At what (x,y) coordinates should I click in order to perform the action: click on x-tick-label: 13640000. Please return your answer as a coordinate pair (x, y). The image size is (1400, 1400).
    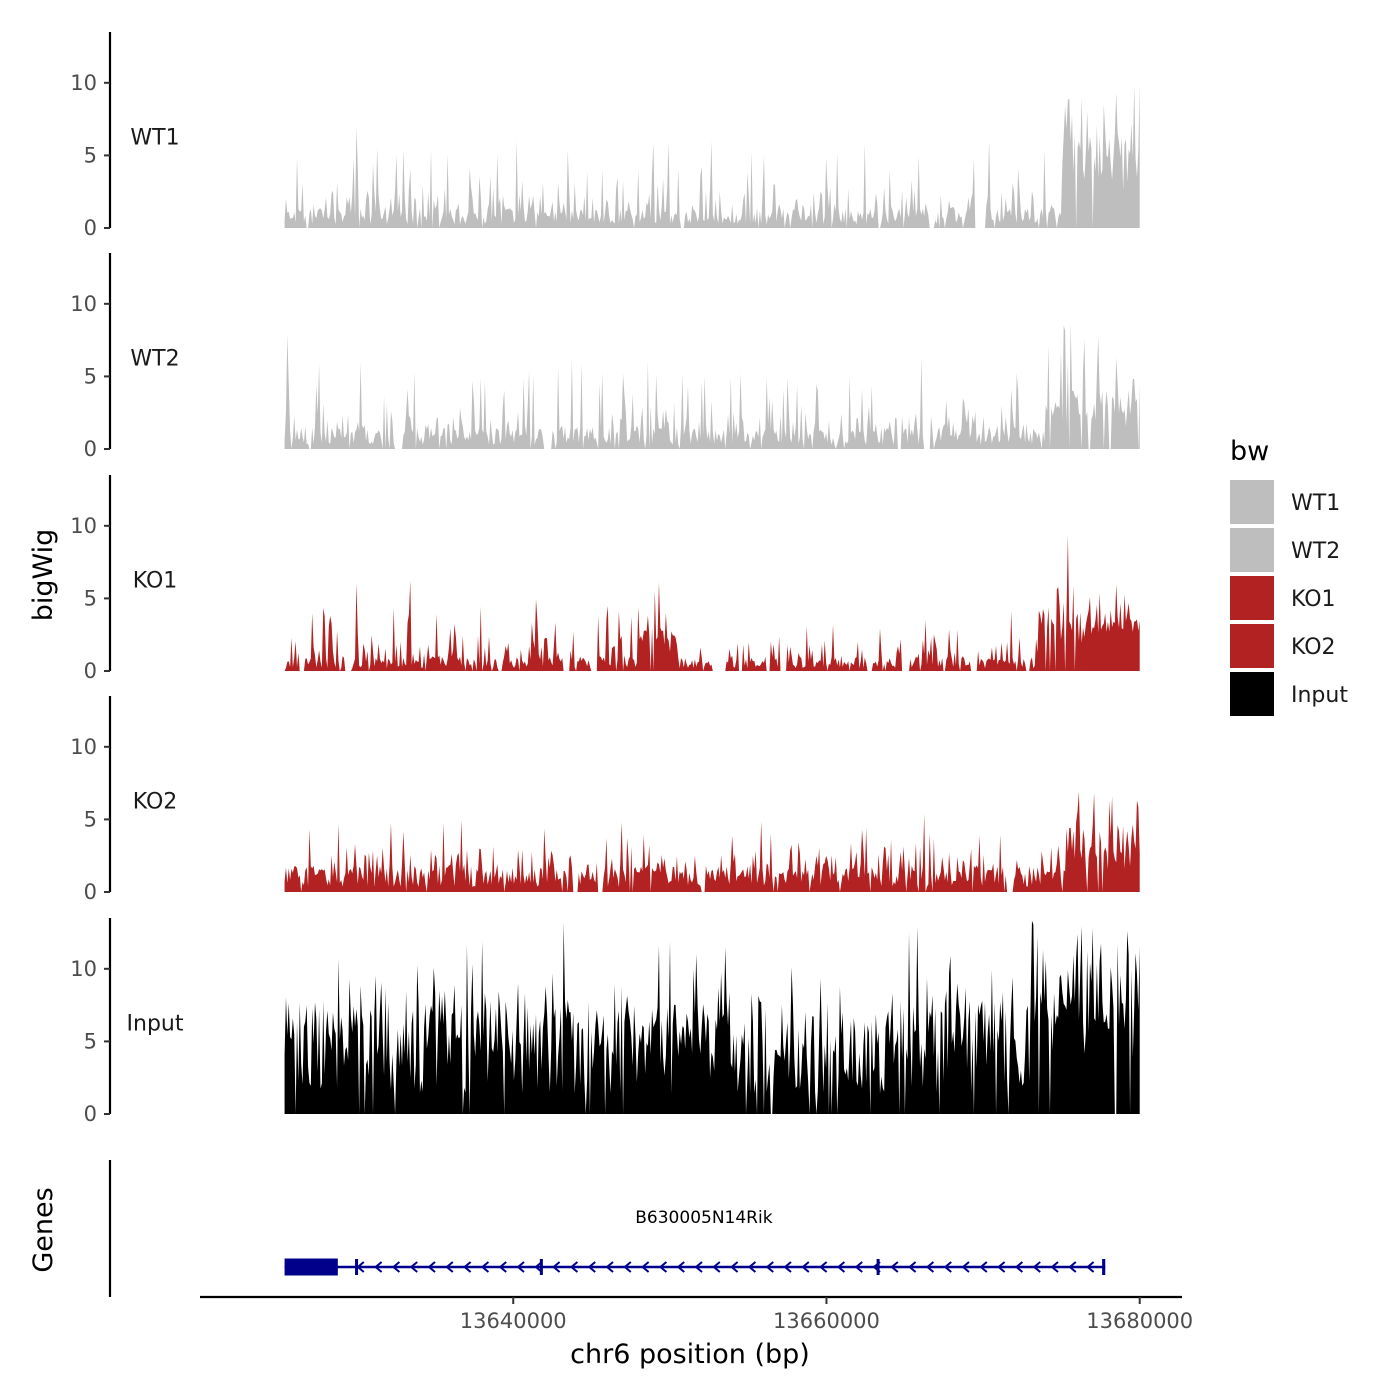
    Looking at the image, I should click on (513, 1321).